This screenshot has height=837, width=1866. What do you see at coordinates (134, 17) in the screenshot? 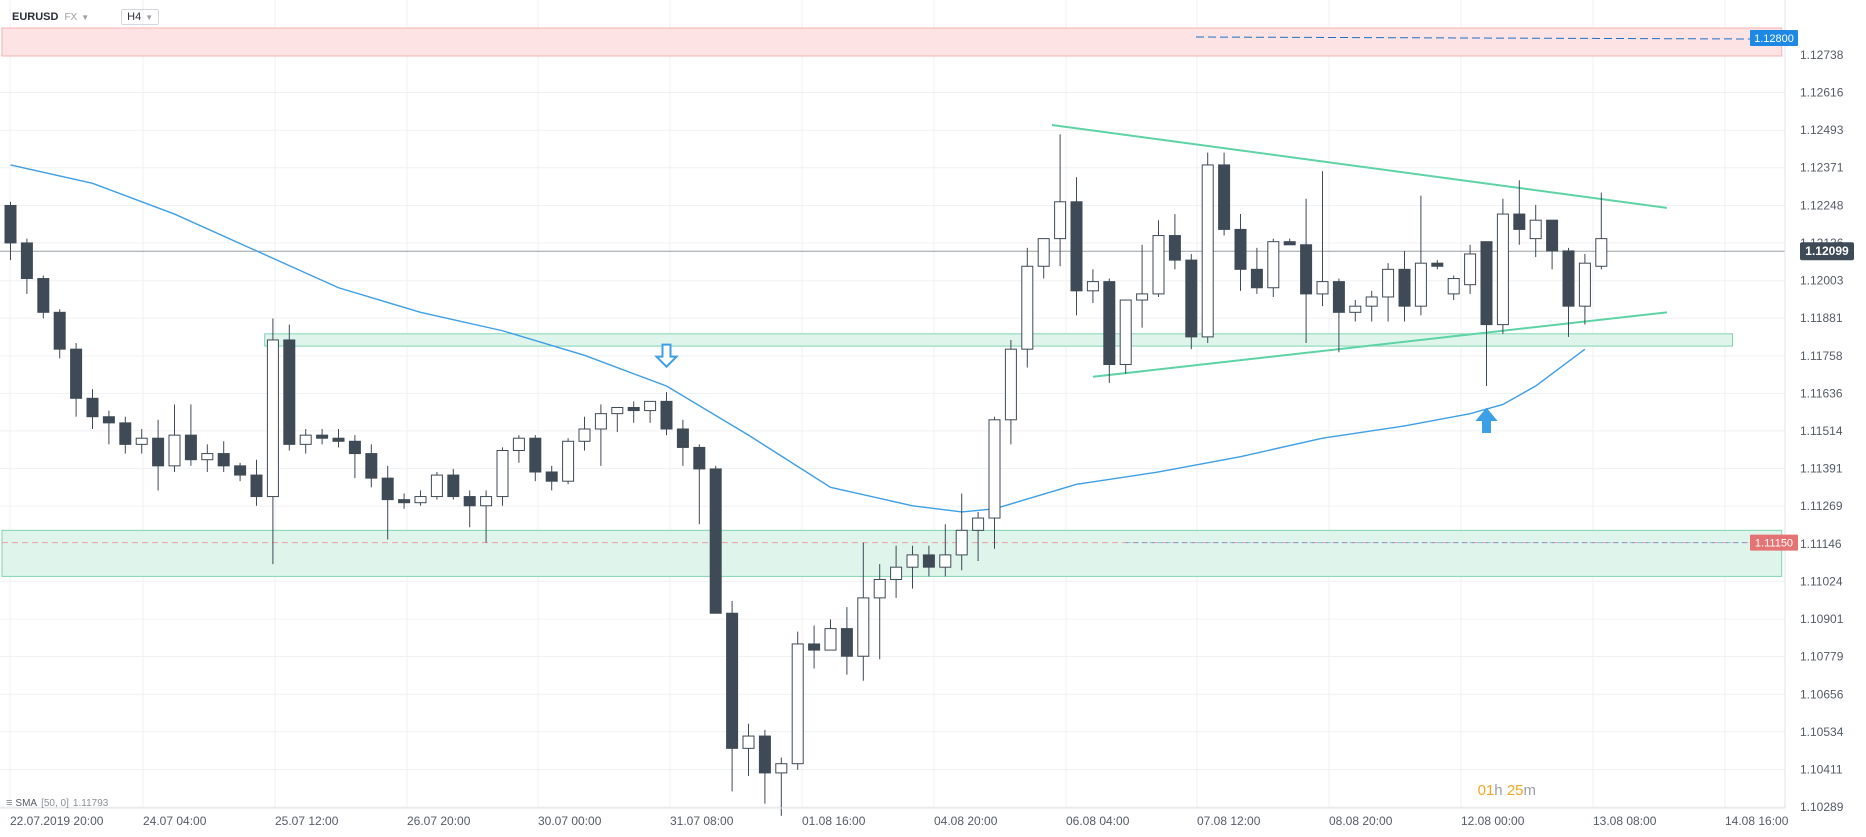
I see `timeframe-label: H4` at bounding box center [134, 17].